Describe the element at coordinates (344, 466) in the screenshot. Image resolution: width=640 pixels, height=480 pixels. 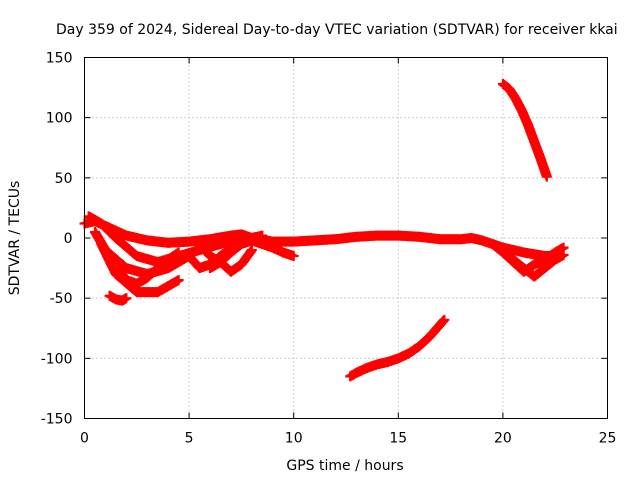
I see `x-axis-title: GPS time / hours` at that location.